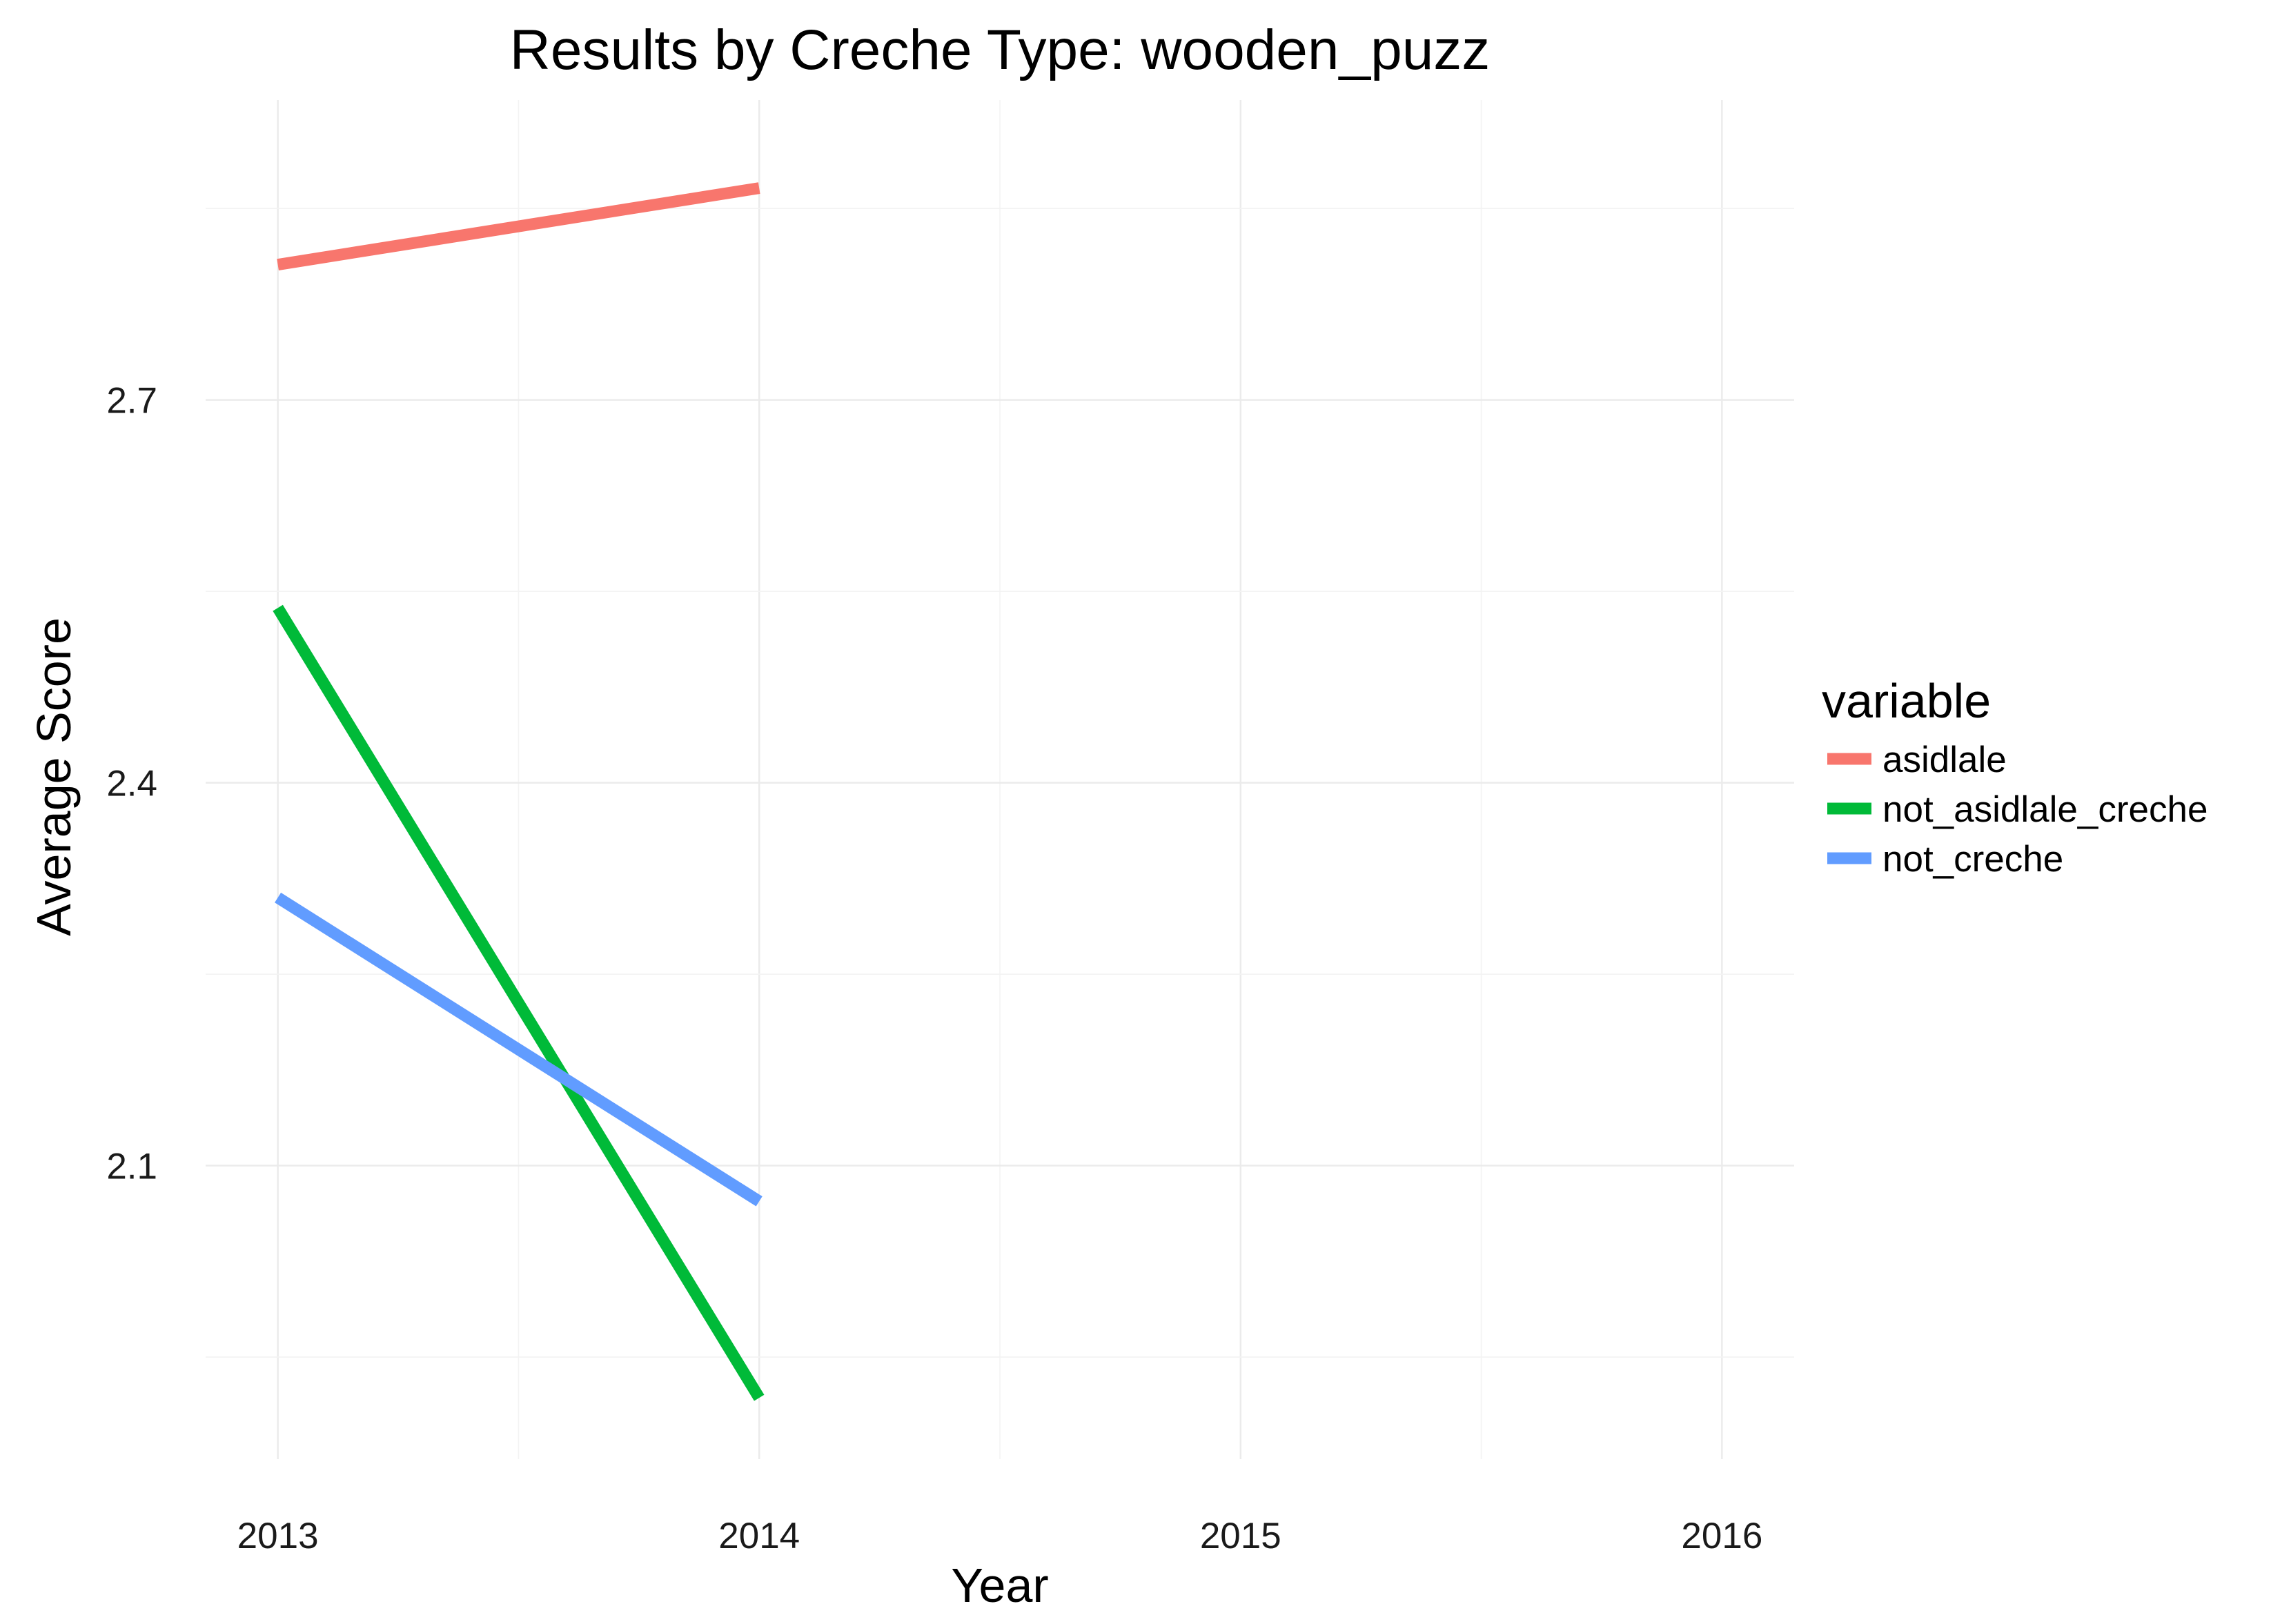 This screenshot has width=2291, height=1624. I want to click on x-tick-label: 2016, so click(1722, 1536).